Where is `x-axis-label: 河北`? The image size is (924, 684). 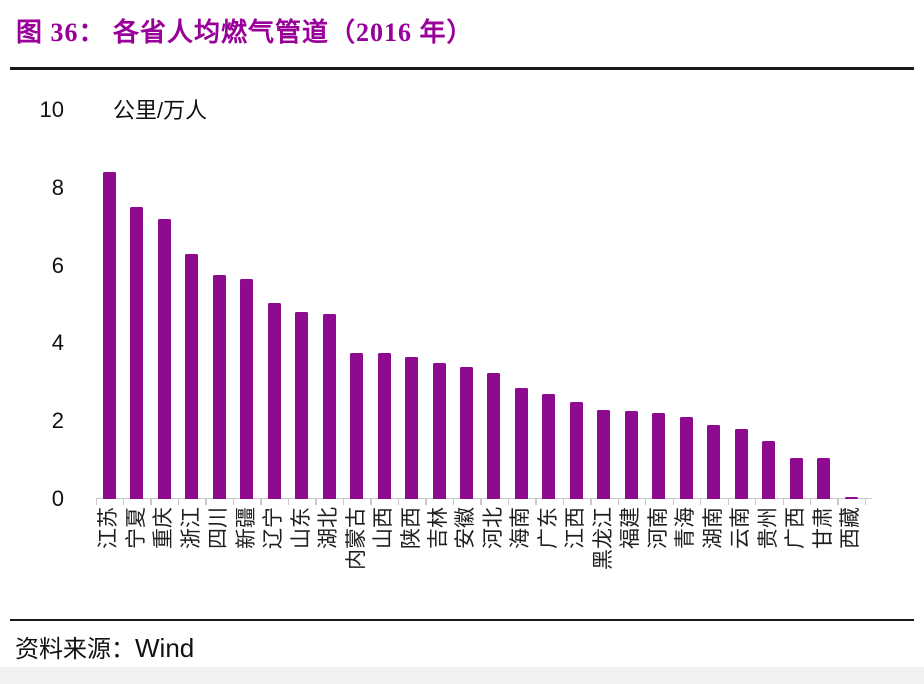 x-axis-label: 河北 is located at coordinates (493, 528).